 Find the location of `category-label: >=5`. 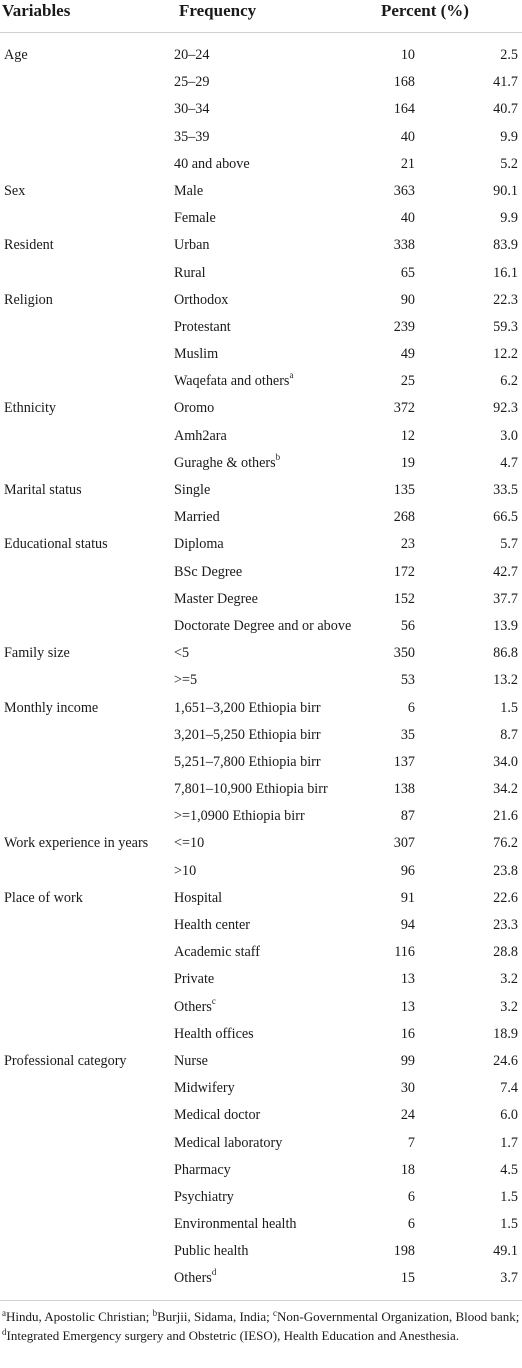

category-label: >=5 is located at coordinates (186, 680).